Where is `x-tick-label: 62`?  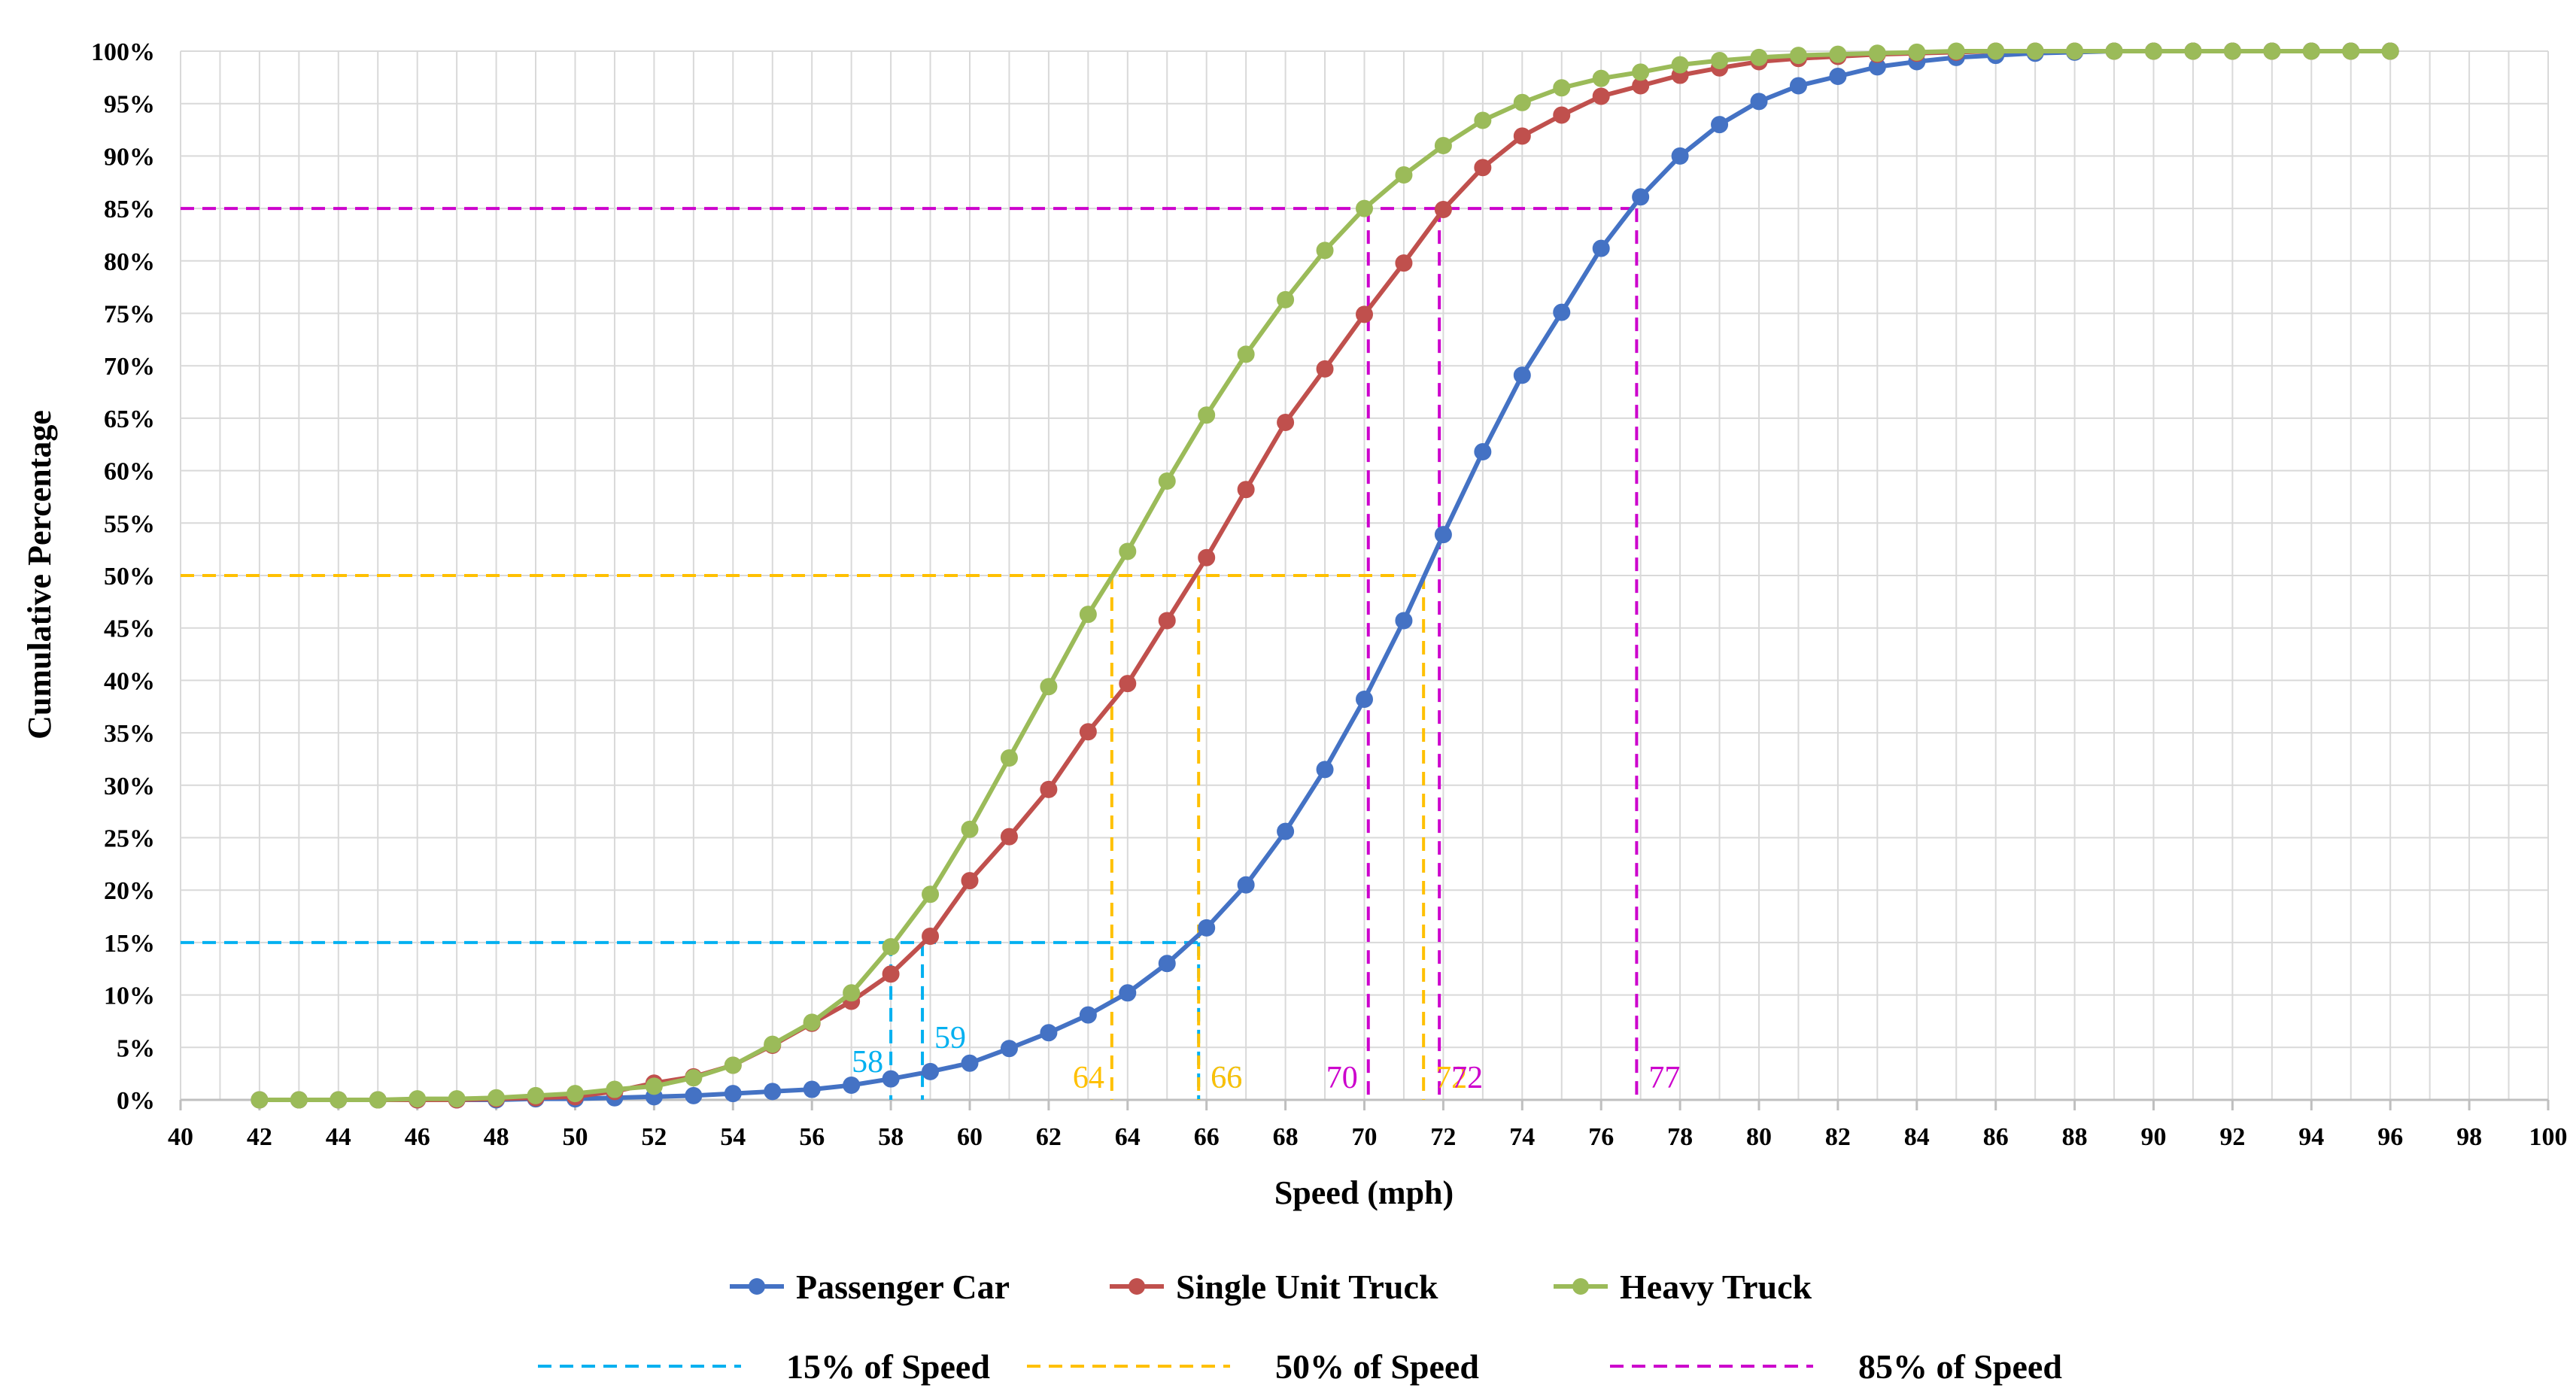
x-tick-label: 62 is located at coordinates (1049, 1137).